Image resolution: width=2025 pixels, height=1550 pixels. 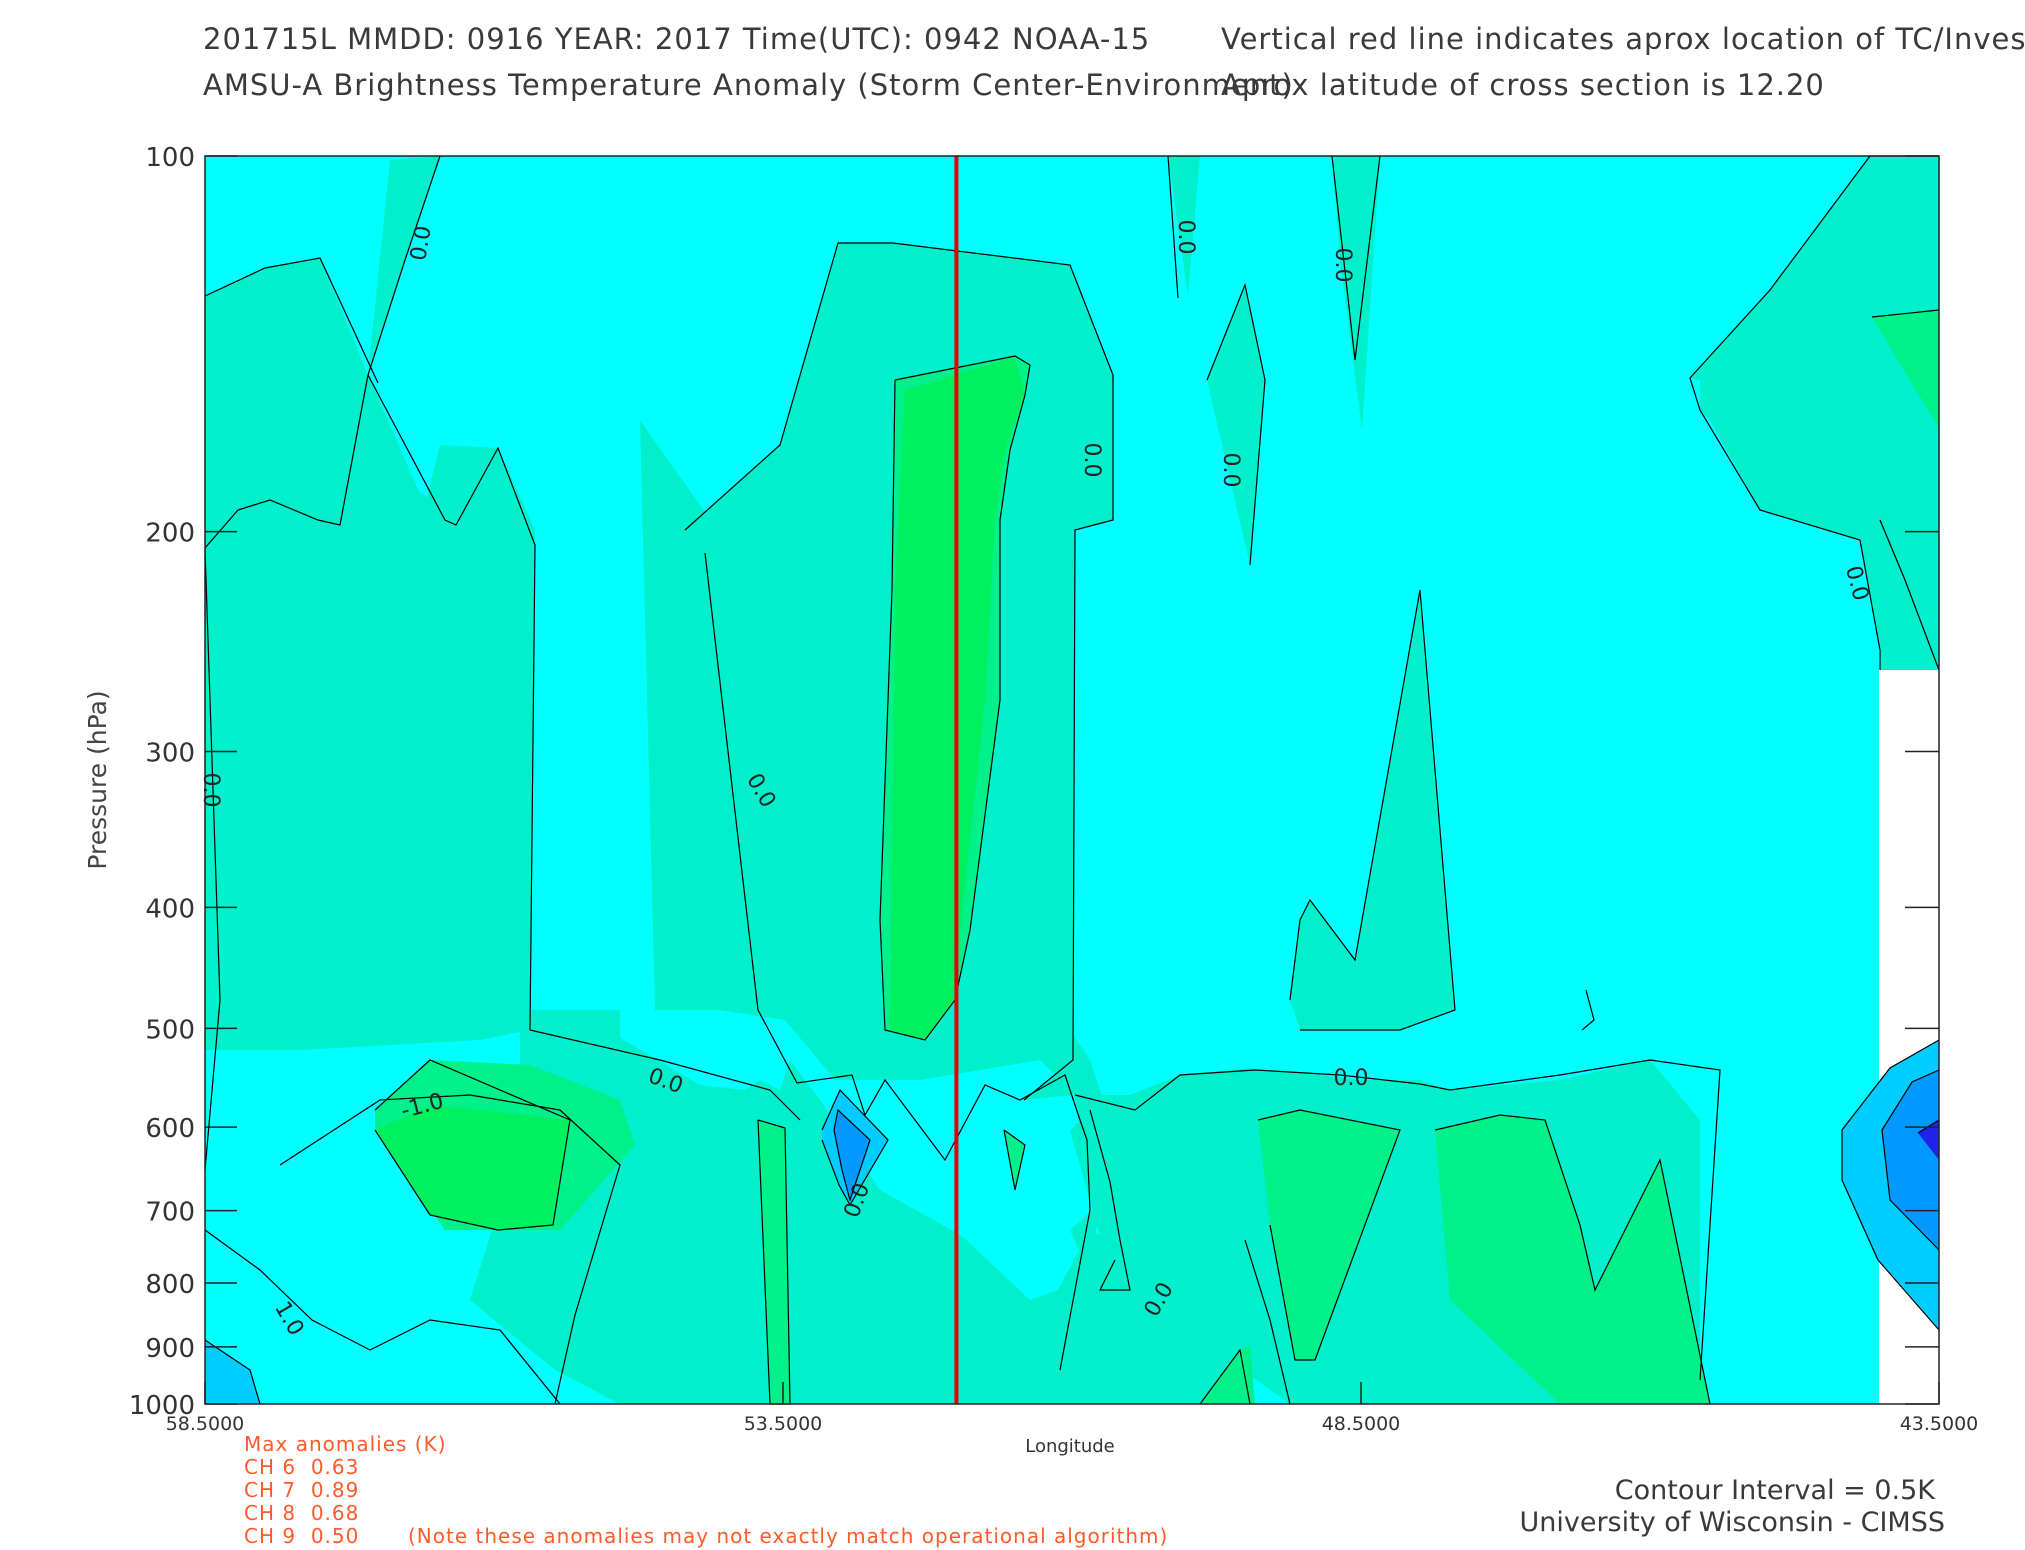 What do you see at coordinates (1070, 1446) in the screenshot?
I see `x-axis-label: Longitude` at bounding box center [1070, 1446].